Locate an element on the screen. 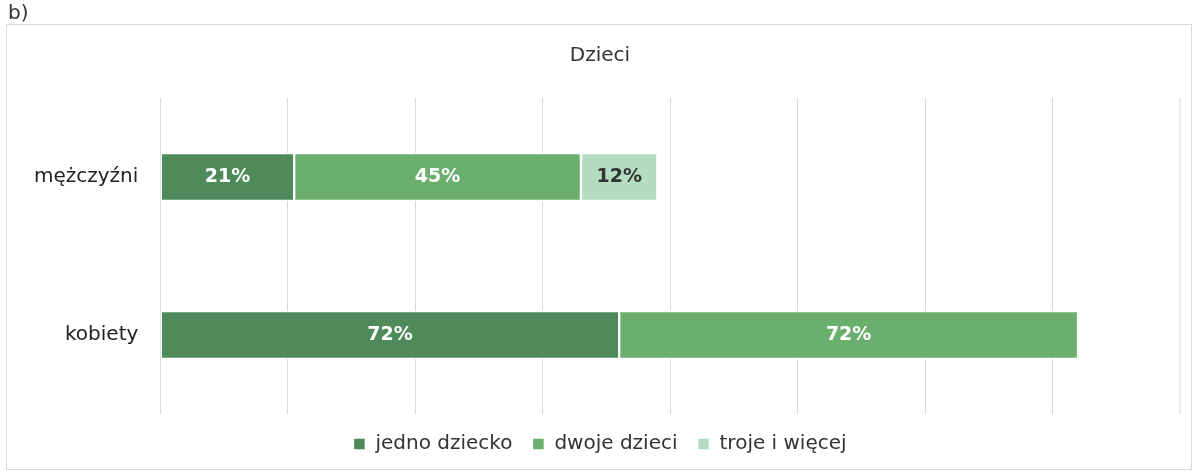 Image resolution: width=1200 pixels, height=474 pixels. data-label: 45% is located at coordinates (437, 174).